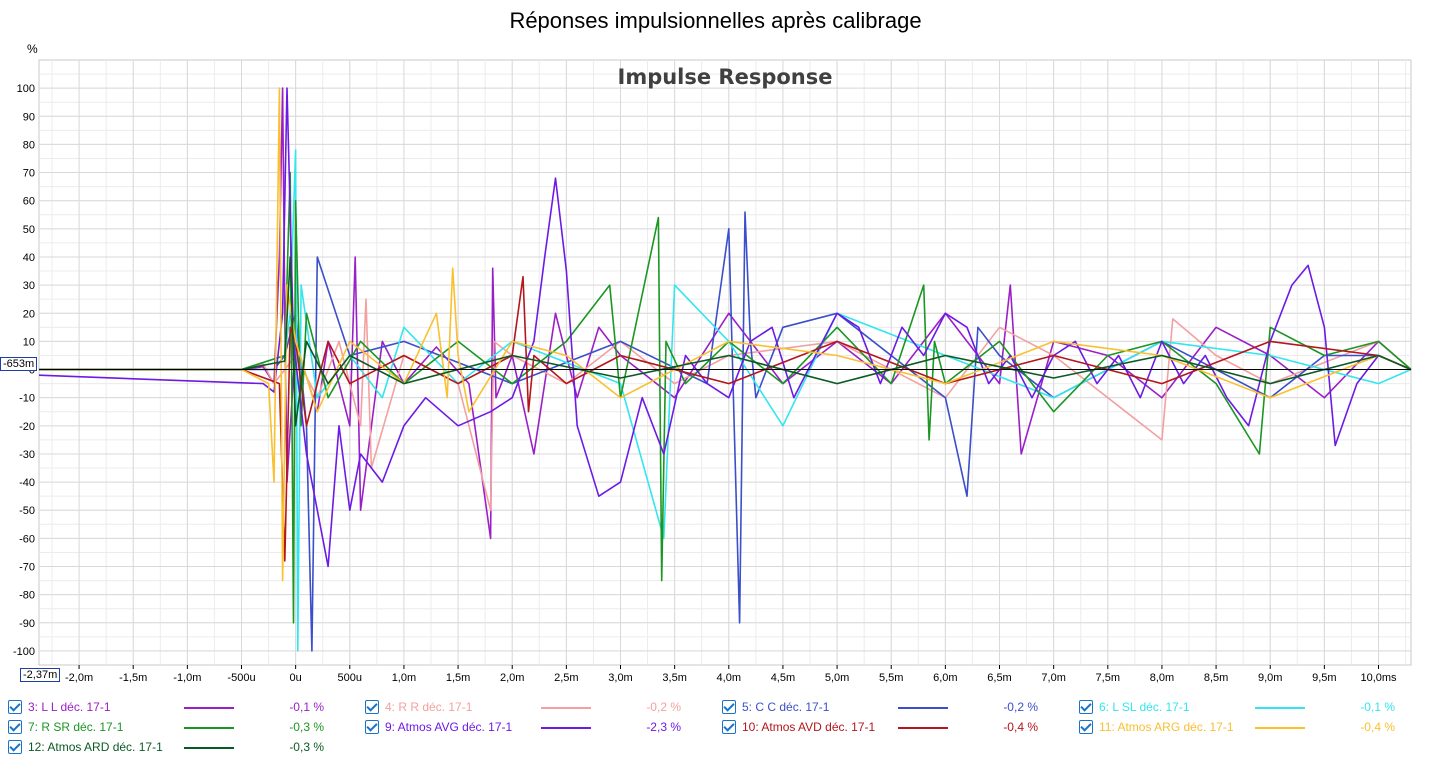  I want to click on chart-title: Impulse Response, so click(725, 77).